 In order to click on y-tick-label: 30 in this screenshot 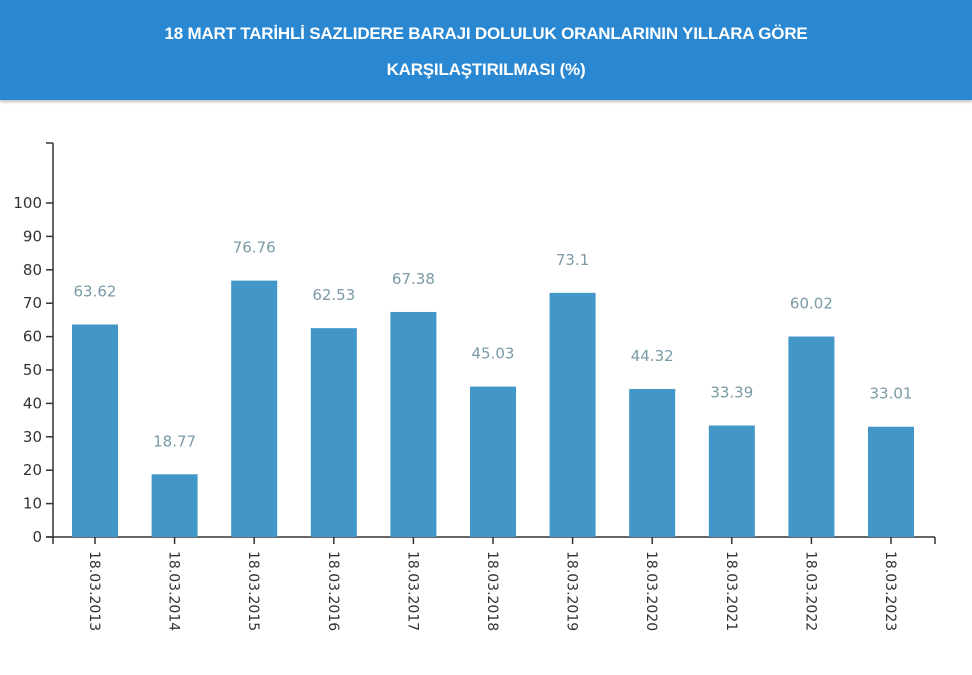, I will do `click(32, 437)`.